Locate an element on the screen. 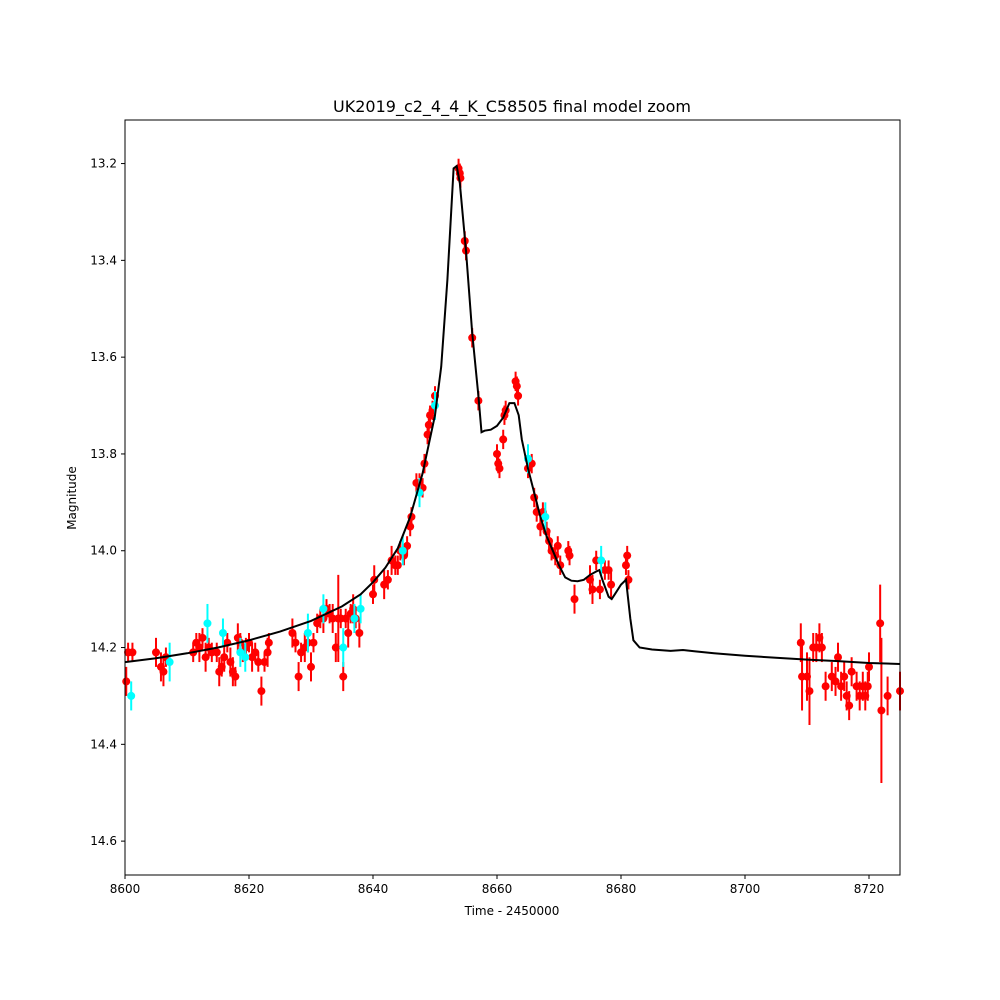 This screenshot has width=1000, height=1000. y-tick-label: 13.6 is located at coordinates (103, 357).